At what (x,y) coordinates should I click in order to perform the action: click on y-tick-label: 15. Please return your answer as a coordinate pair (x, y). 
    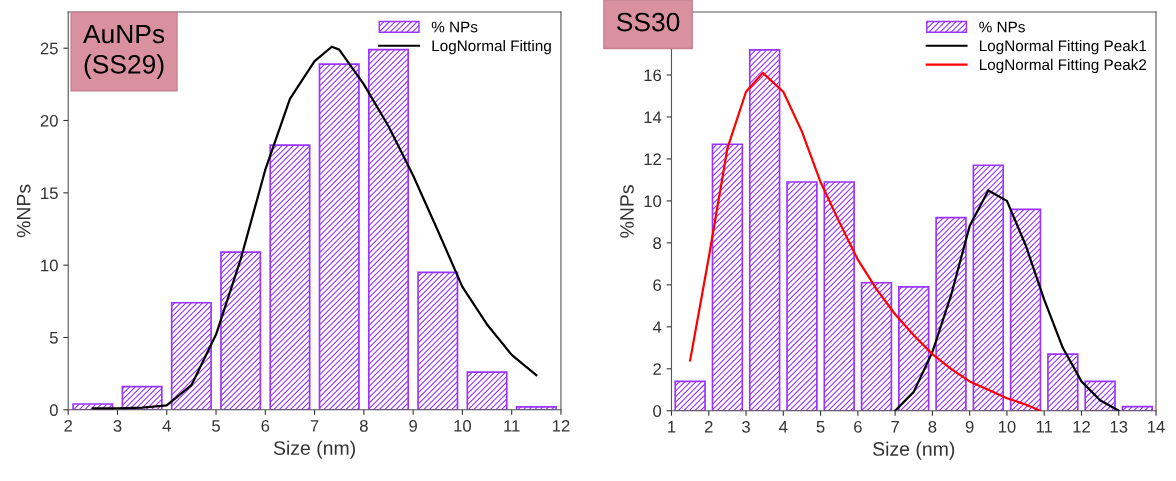
    Looking at the image, I should click on (49, 193).